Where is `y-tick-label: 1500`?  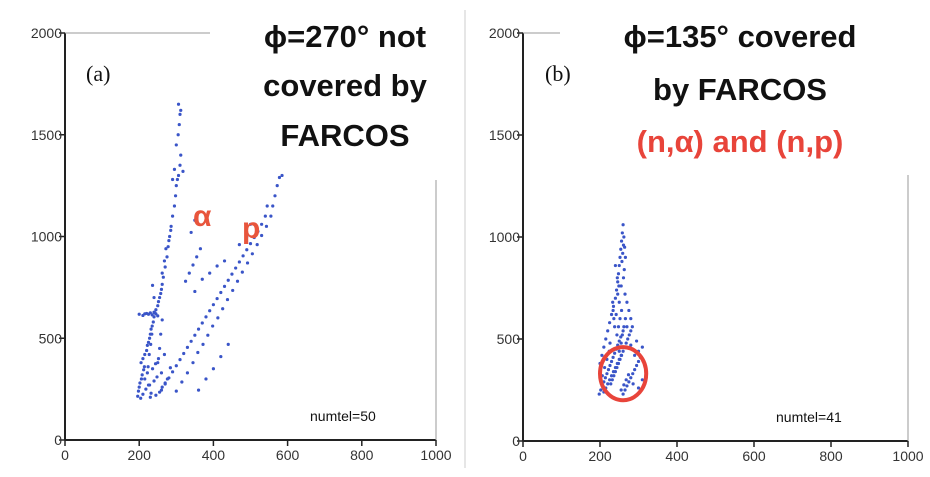 y-tick-label: 1500 is located at coordinates (46, 135).